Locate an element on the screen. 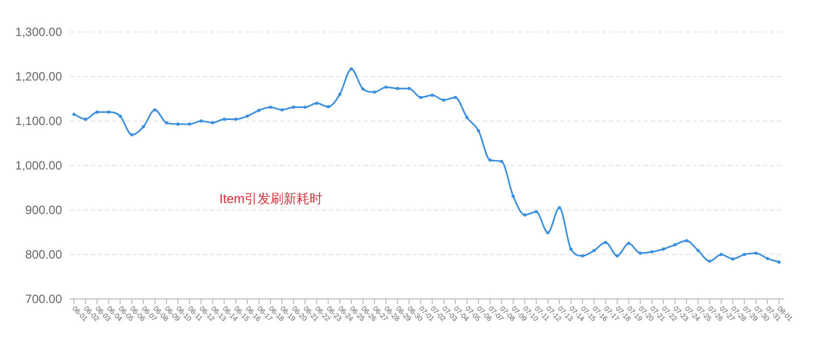 The height and width of the screenshot is (364, 839). text: Item引发刷新耗时 is located at coordinates (271, 198).